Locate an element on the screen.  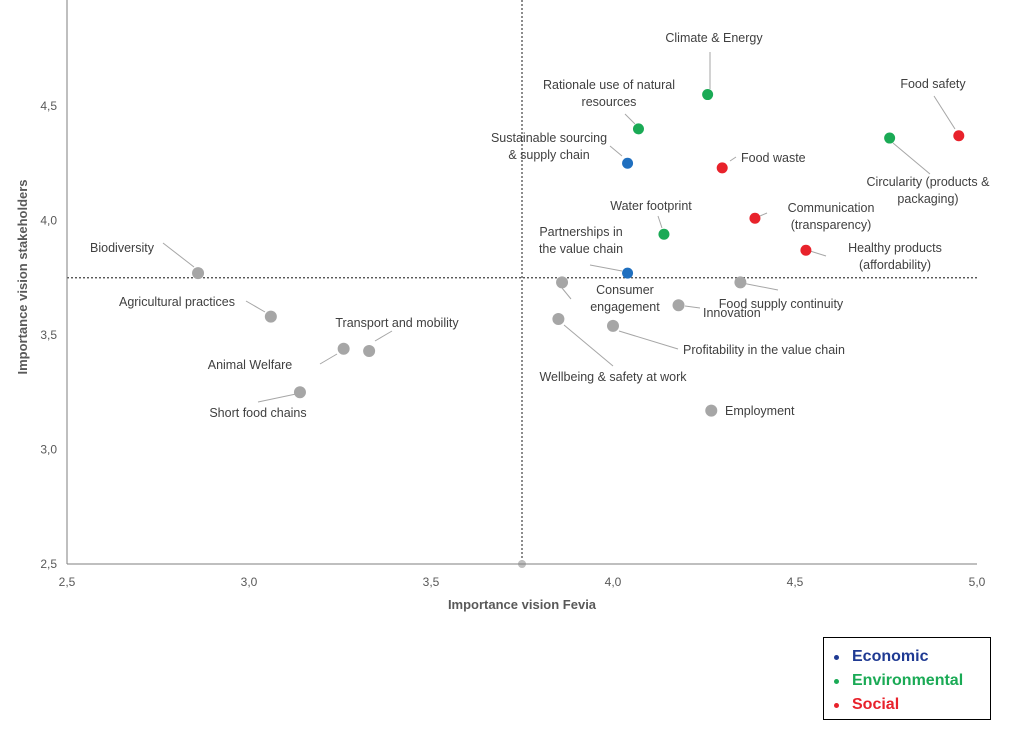
legend-item-environmental: Environmental is located at coordinates (898, 681).